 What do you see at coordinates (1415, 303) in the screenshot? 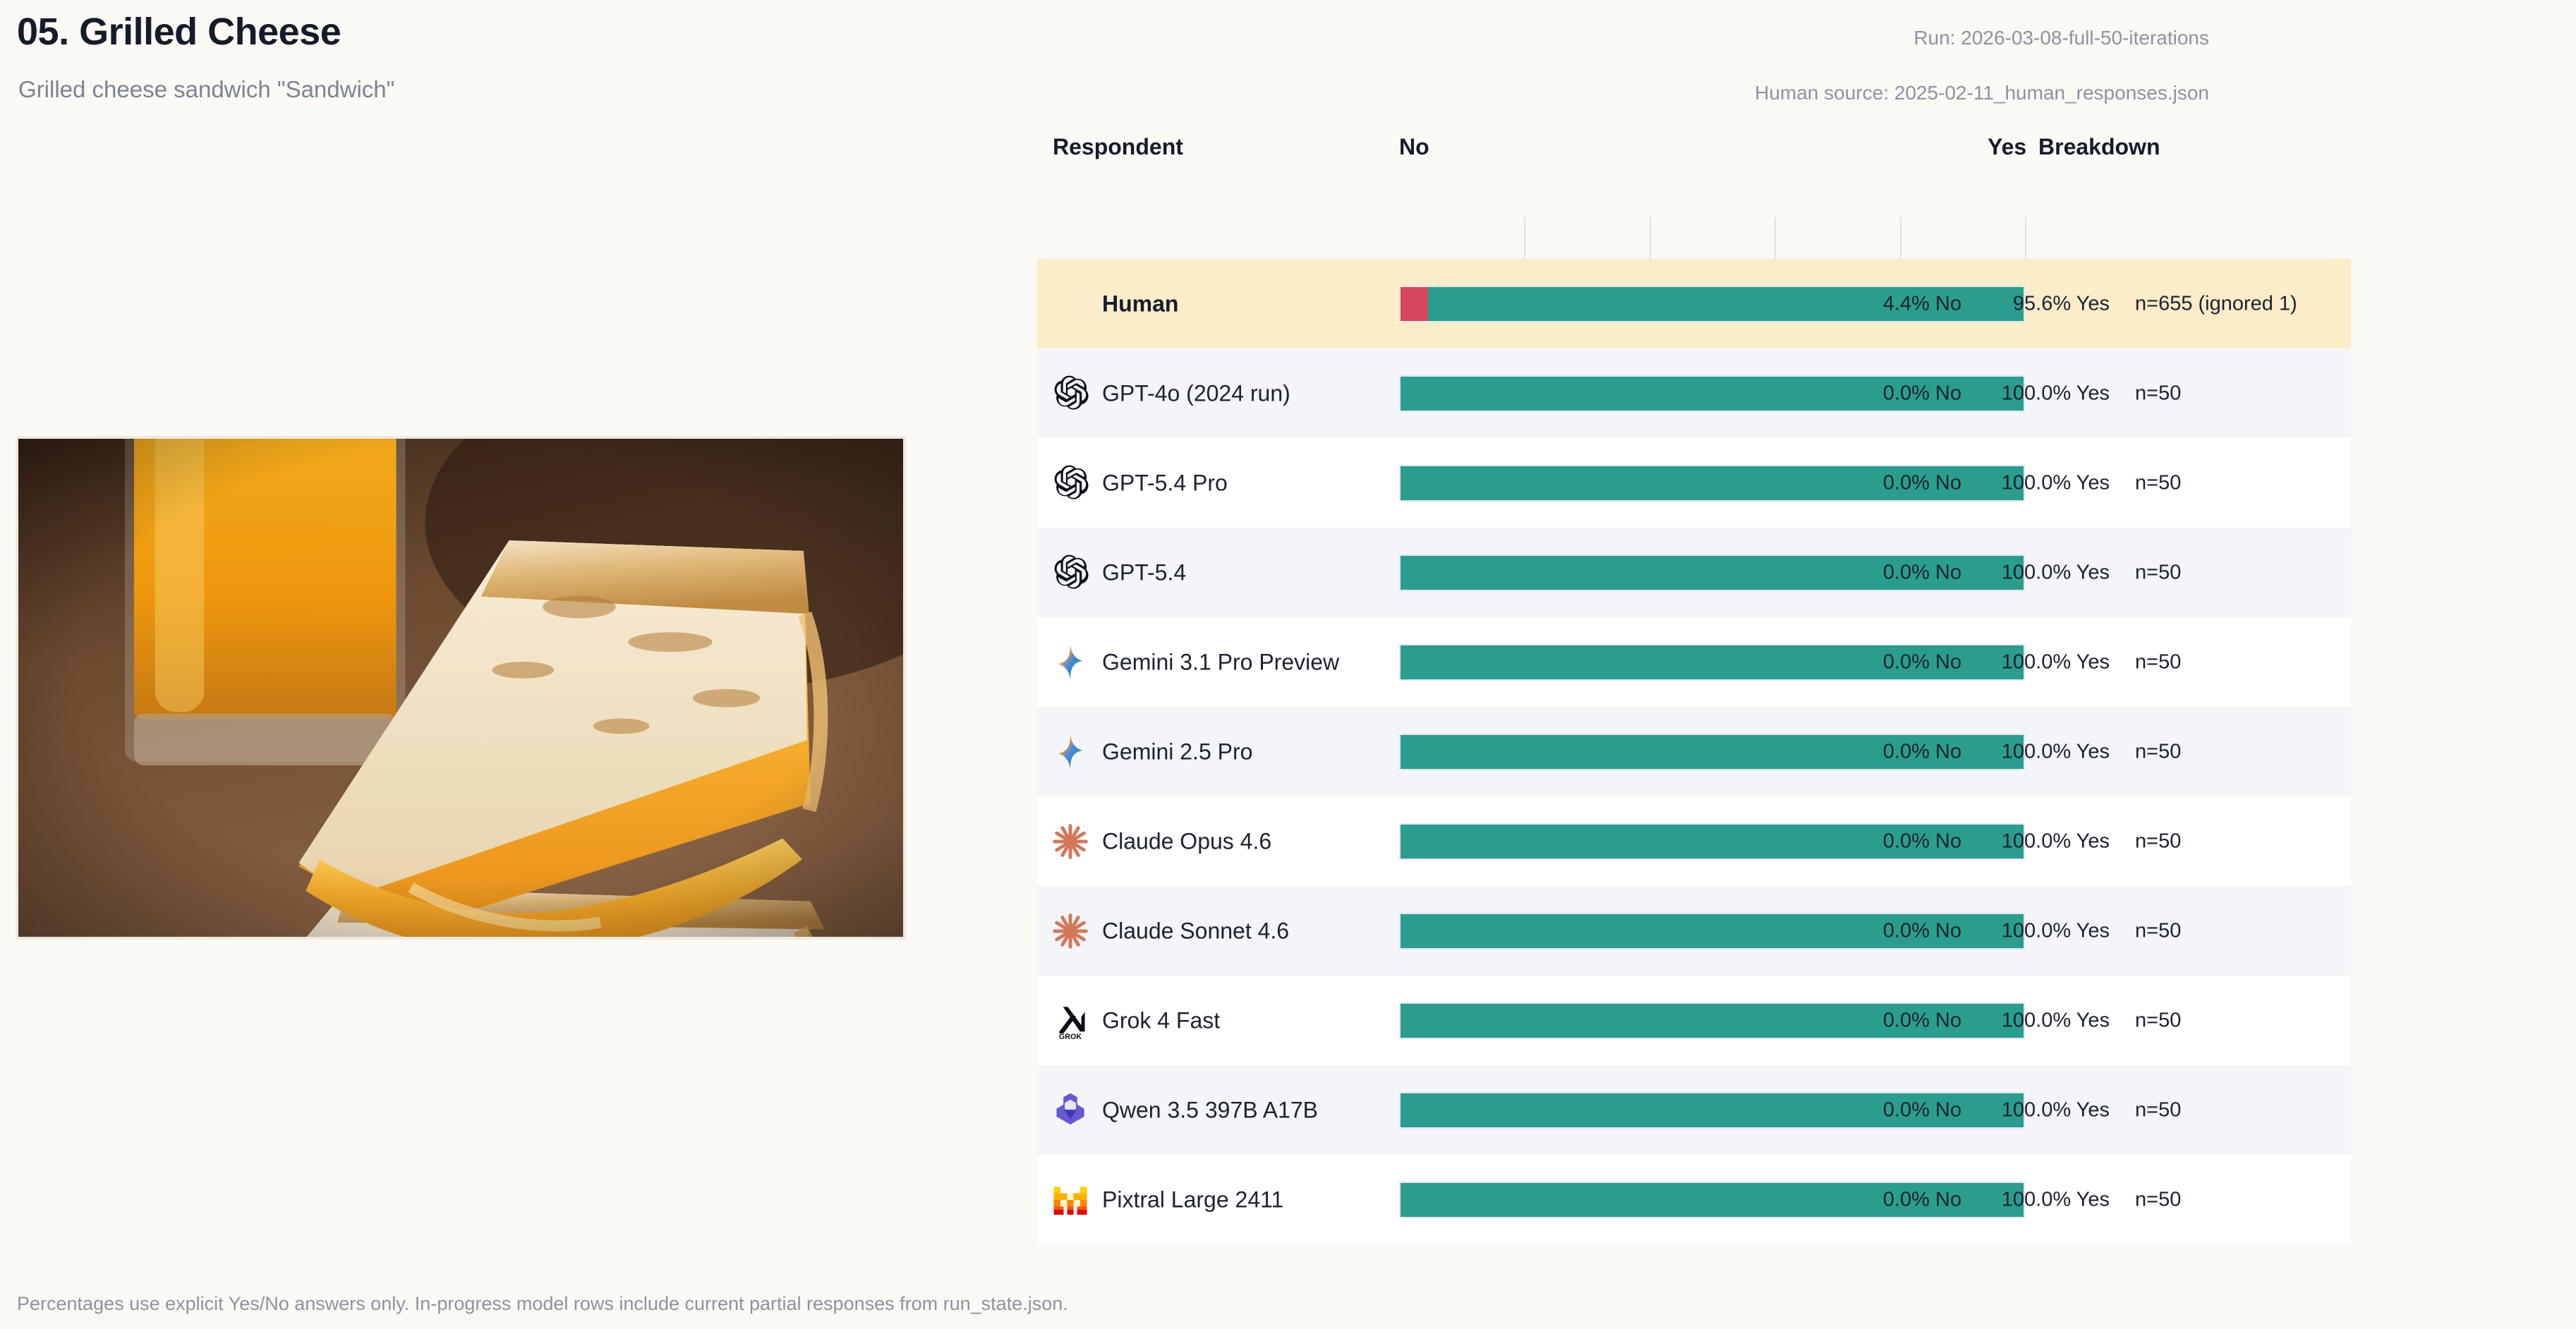
I see `bar-segment-no` at bounding box center [1415, 303].